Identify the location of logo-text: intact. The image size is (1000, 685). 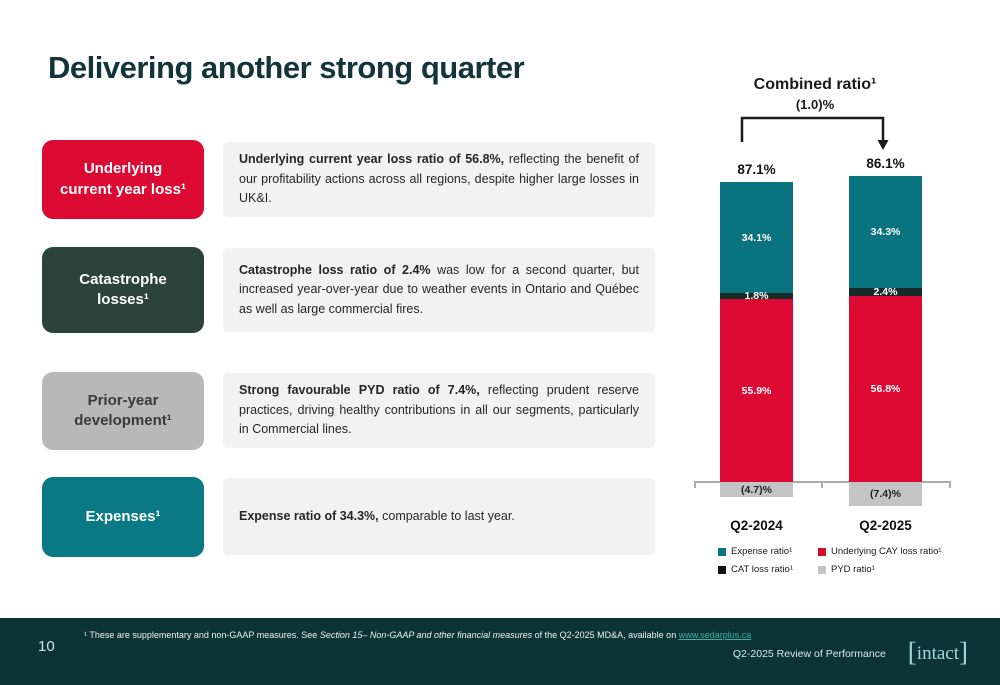
(937, 653).